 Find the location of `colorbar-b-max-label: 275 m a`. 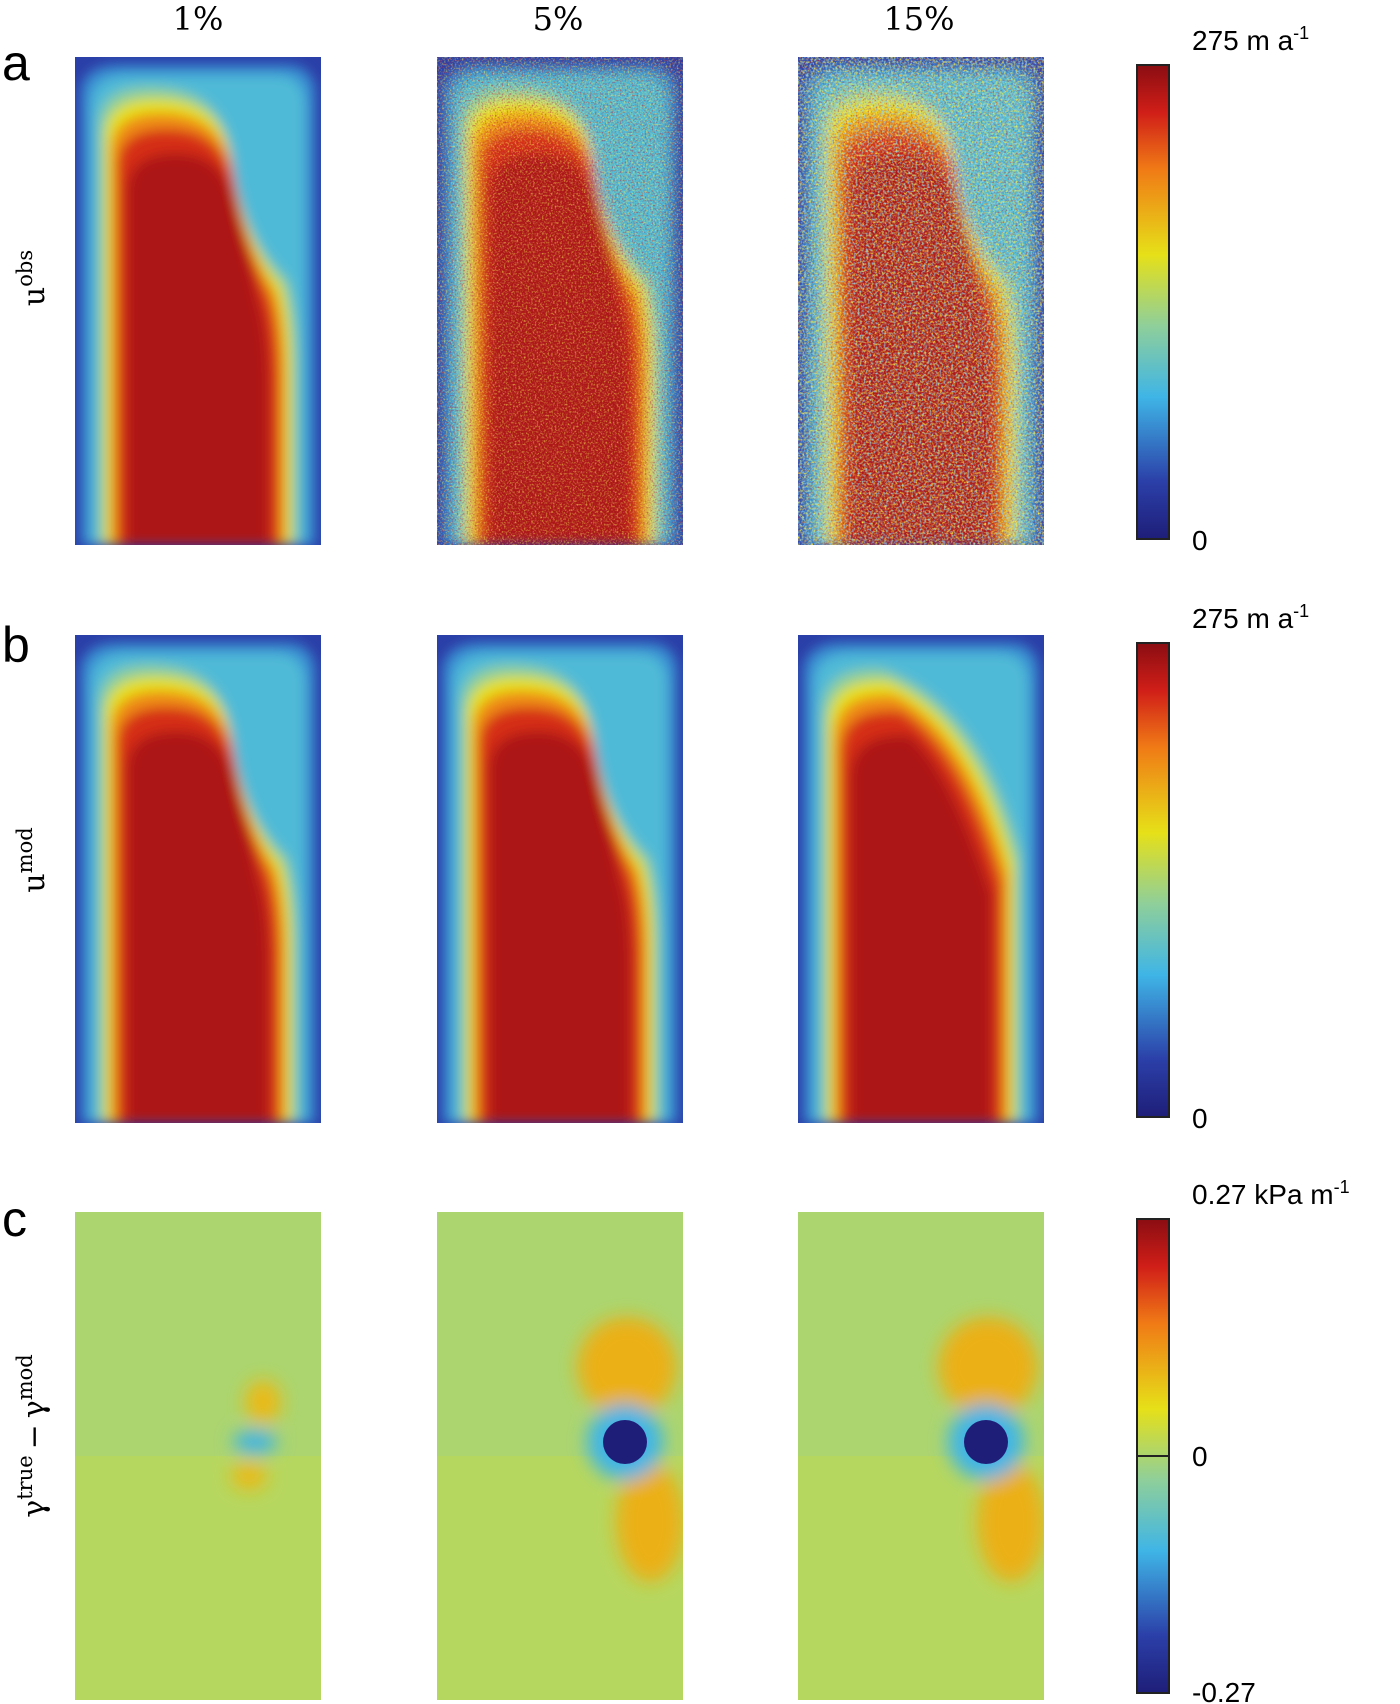

colorbar-b-max-label: 275 m a is located at coordinates (1243, 618).